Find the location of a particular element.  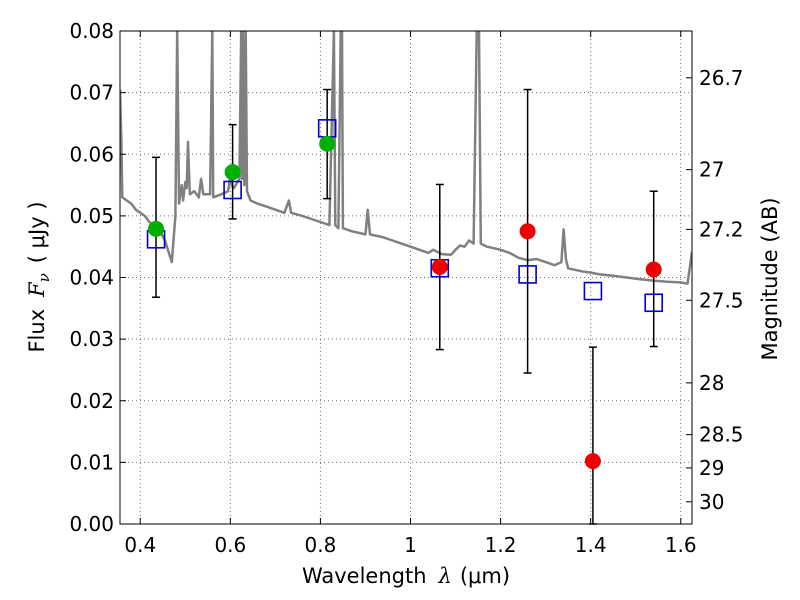

right-tick-label: 29 is located at coordinates (711, 468).